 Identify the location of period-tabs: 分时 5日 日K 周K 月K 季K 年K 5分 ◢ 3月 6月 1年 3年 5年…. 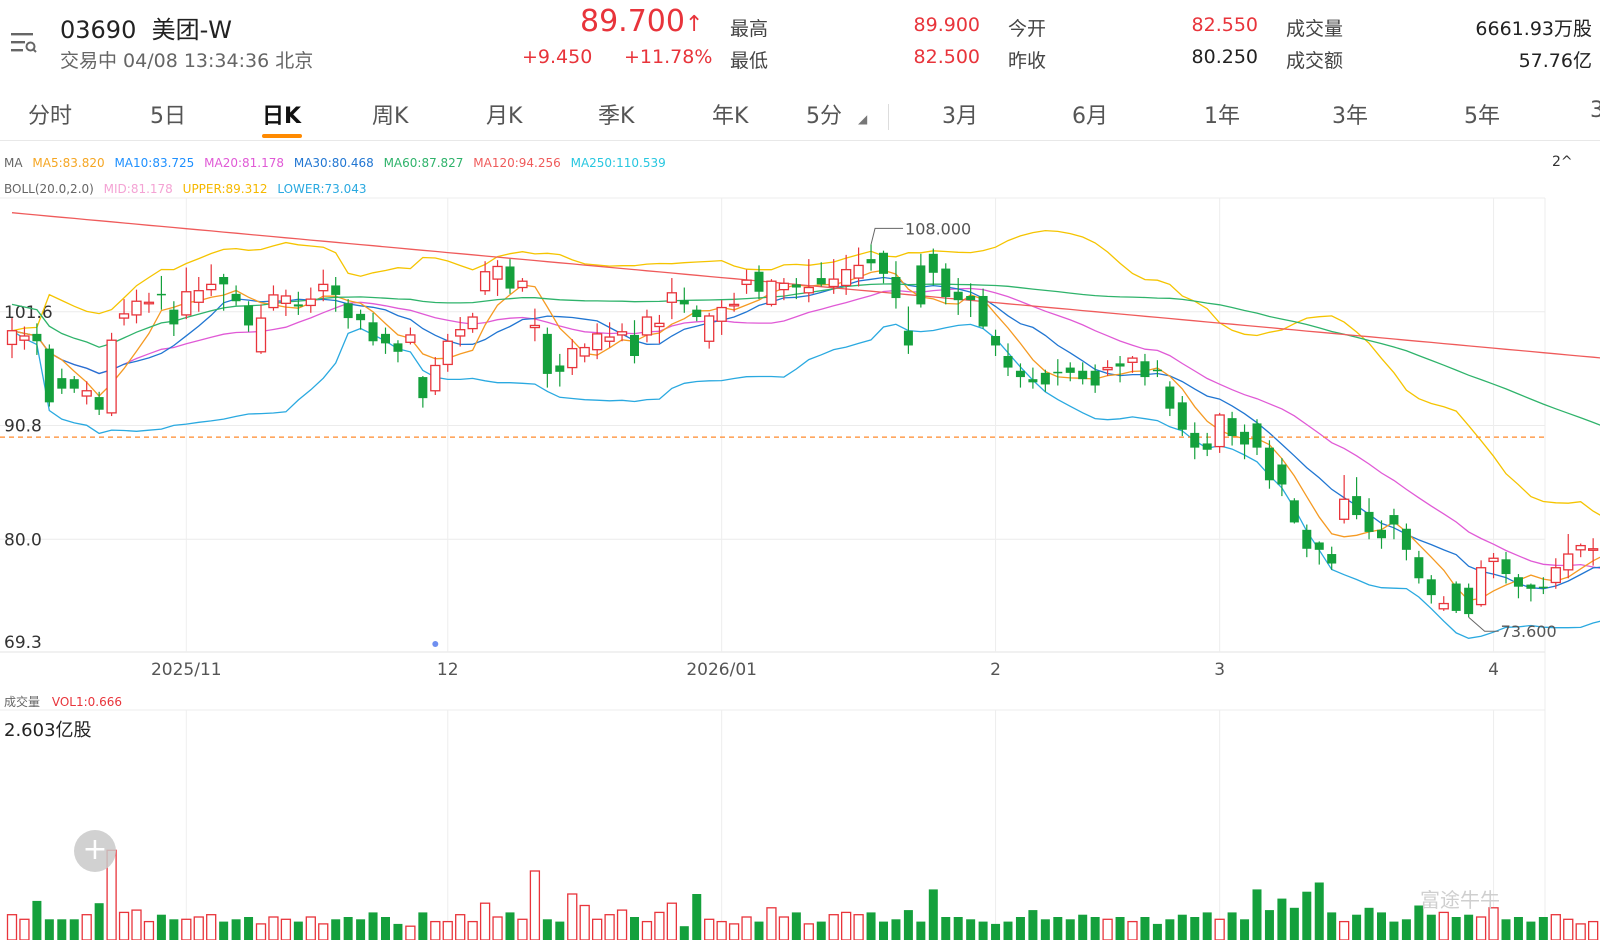
(800, 116).